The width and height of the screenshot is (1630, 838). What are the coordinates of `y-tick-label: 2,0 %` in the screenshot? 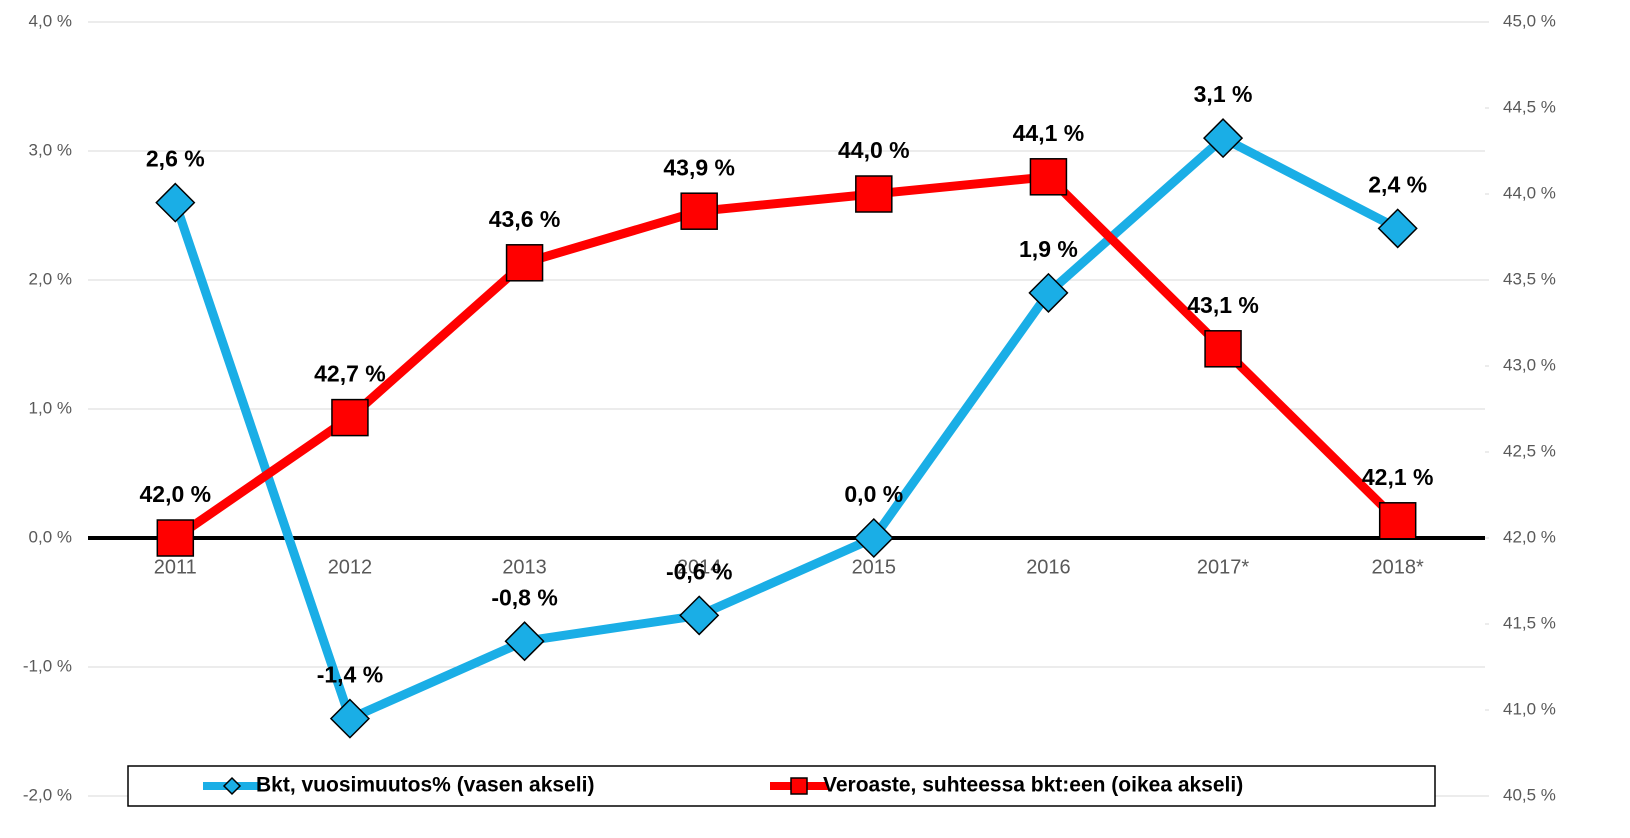 It's located at (50, 278).